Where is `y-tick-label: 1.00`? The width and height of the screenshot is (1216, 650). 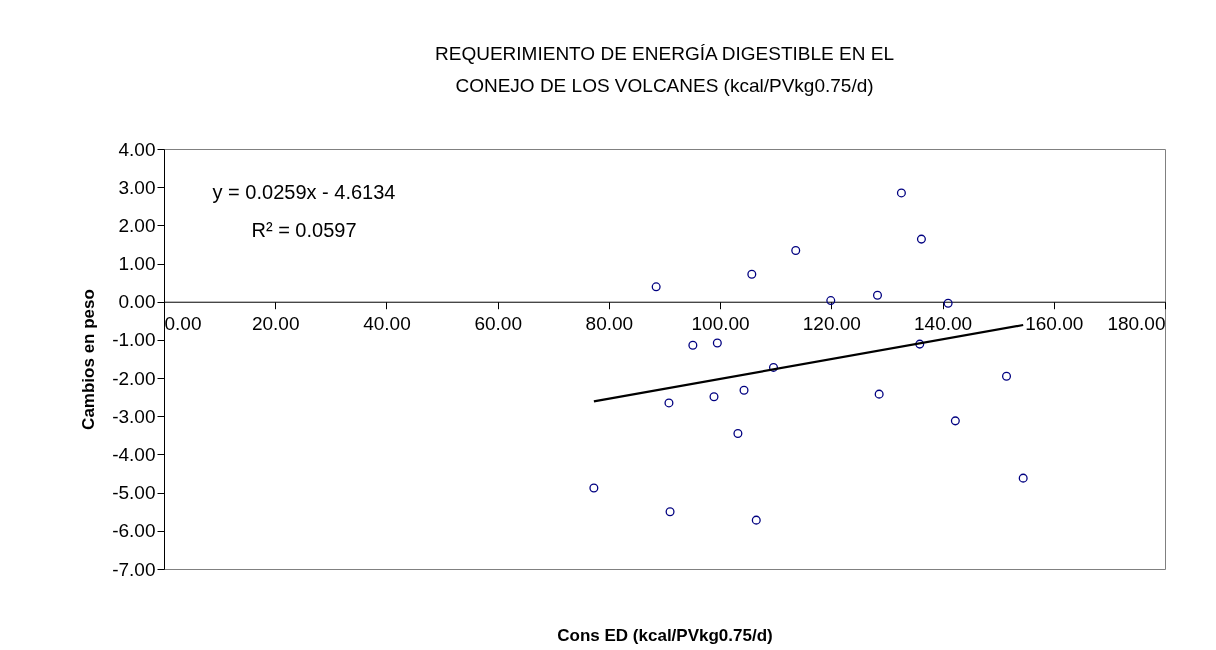
y-tick-label: 1.00 is located at coordinates (137, 264).